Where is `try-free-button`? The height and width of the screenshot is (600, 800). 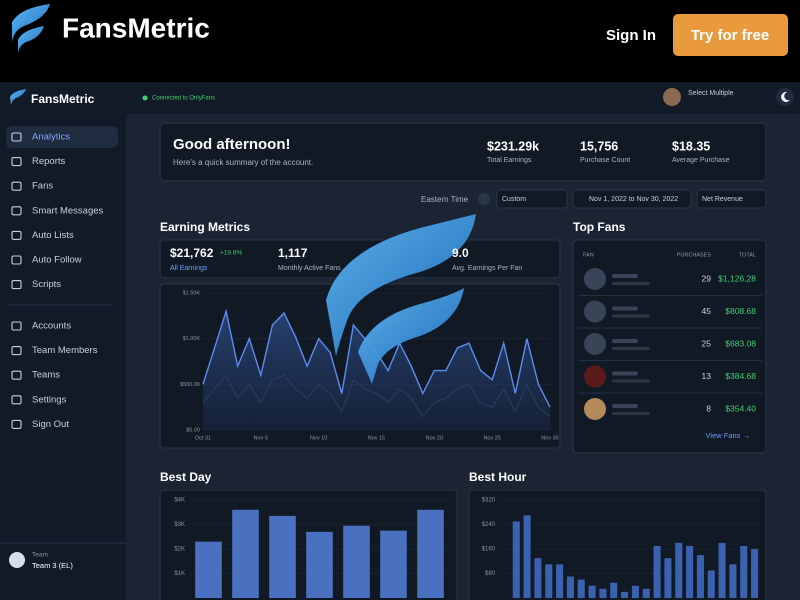
try-free-button is located at coordinates (730, 35).